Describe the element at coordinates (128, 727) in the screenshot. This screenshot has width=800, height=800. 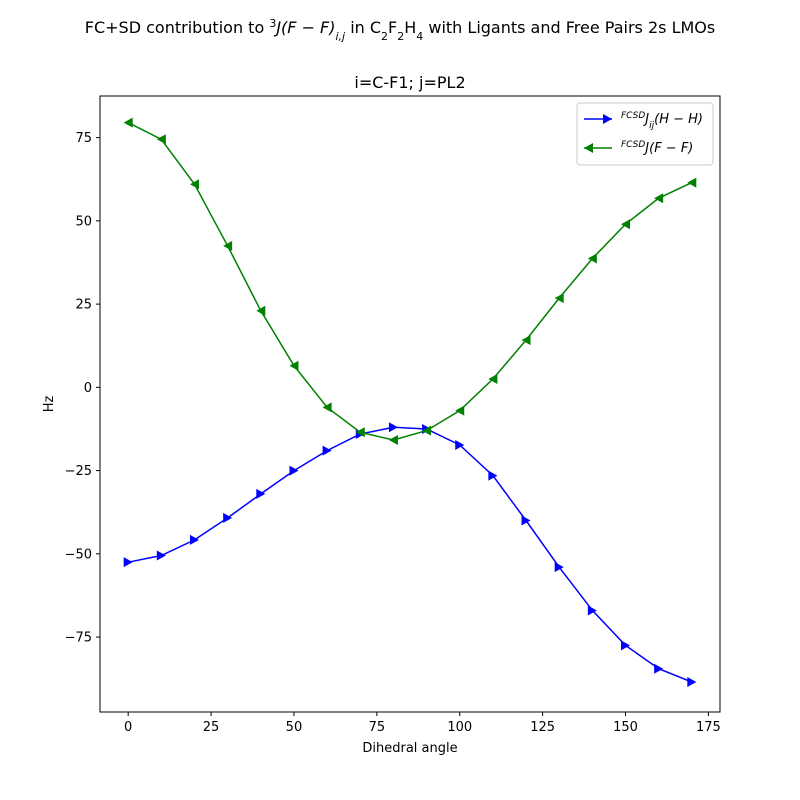
I see `x-tick-label: 0` at that location.